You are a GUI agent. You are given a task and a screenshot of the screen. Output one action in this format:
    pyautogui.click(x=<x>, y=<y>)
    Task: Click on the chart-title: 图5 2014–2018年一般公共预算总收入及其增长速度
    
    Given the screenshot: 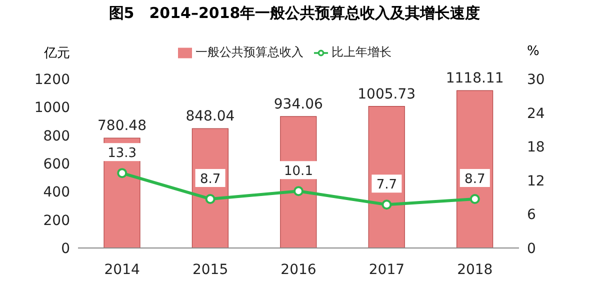 What is the action you would take?
    pyautogui.click(x=295, y=13)
    